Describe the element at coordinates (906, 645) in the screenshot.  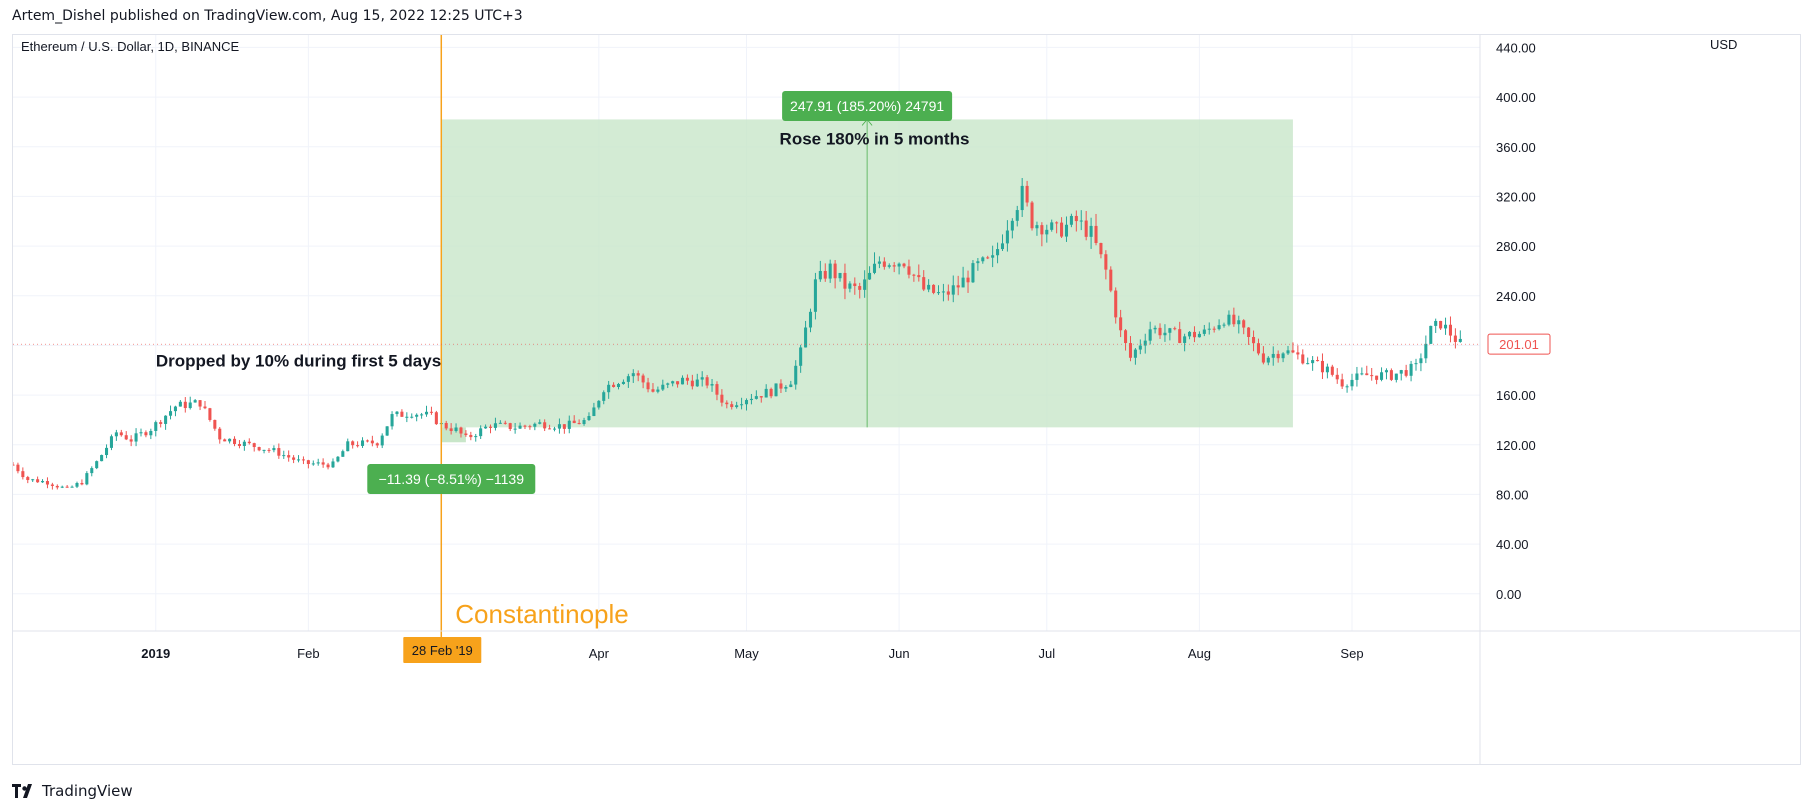
I see `time-axis: 2019 Feb Apr May Jun Jul Aug Sep` at that location.